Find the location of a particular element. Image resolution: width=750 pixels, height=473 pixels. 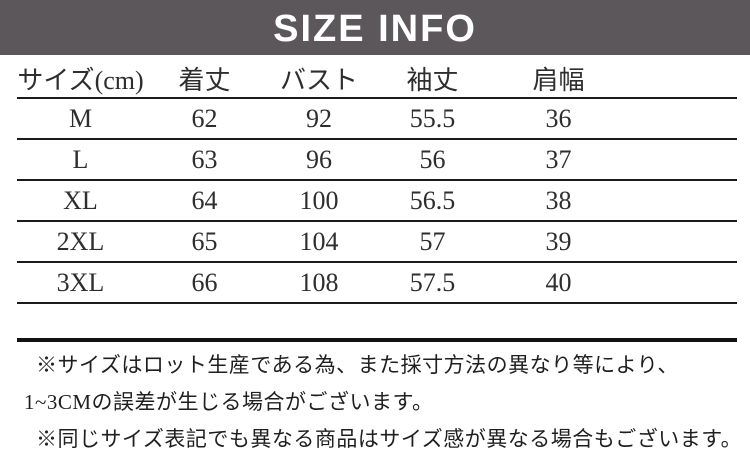

value-cell: 39 is located at coordinates (558, 242).